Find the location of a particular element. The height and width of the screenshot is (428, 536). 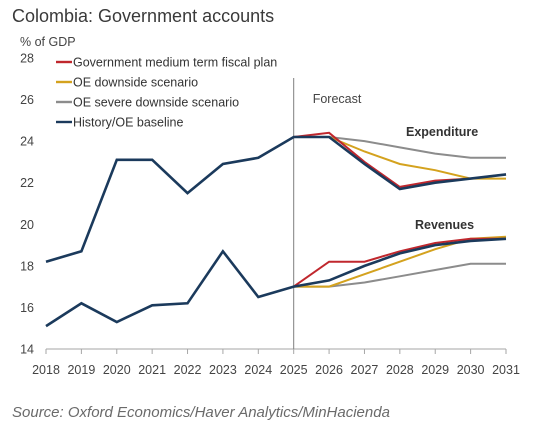

x-tick-label: 2024 is located at coordinates (258, 370).